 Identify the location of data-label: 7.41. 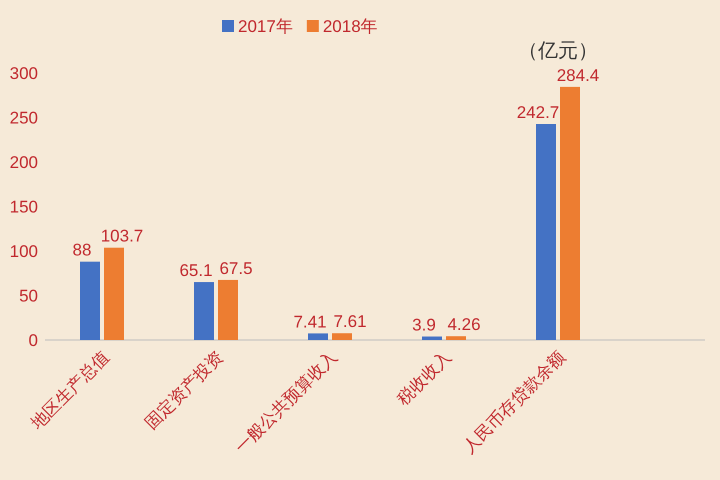
(310, 322).